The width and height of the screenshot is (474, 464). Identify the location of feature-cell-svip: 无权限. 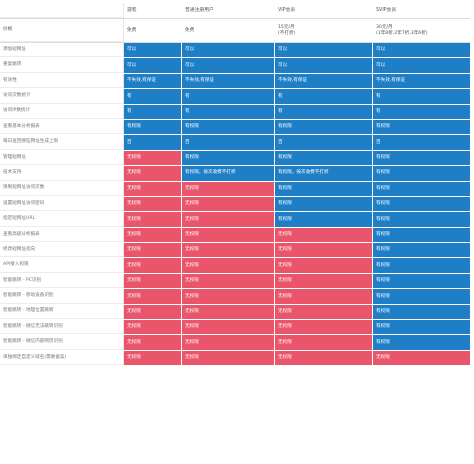
(421, 358).